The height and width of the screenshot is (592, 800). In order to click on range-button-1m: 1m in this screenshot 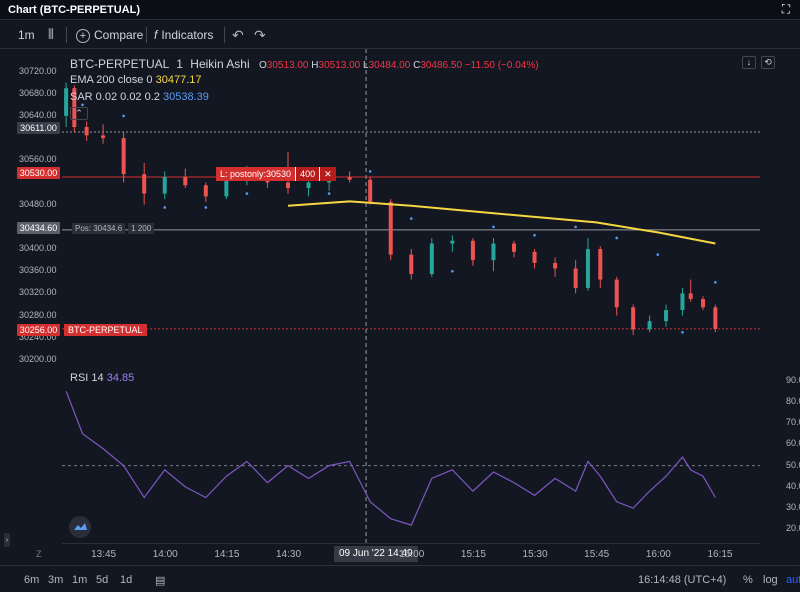, I will do `click(80, 580)`.